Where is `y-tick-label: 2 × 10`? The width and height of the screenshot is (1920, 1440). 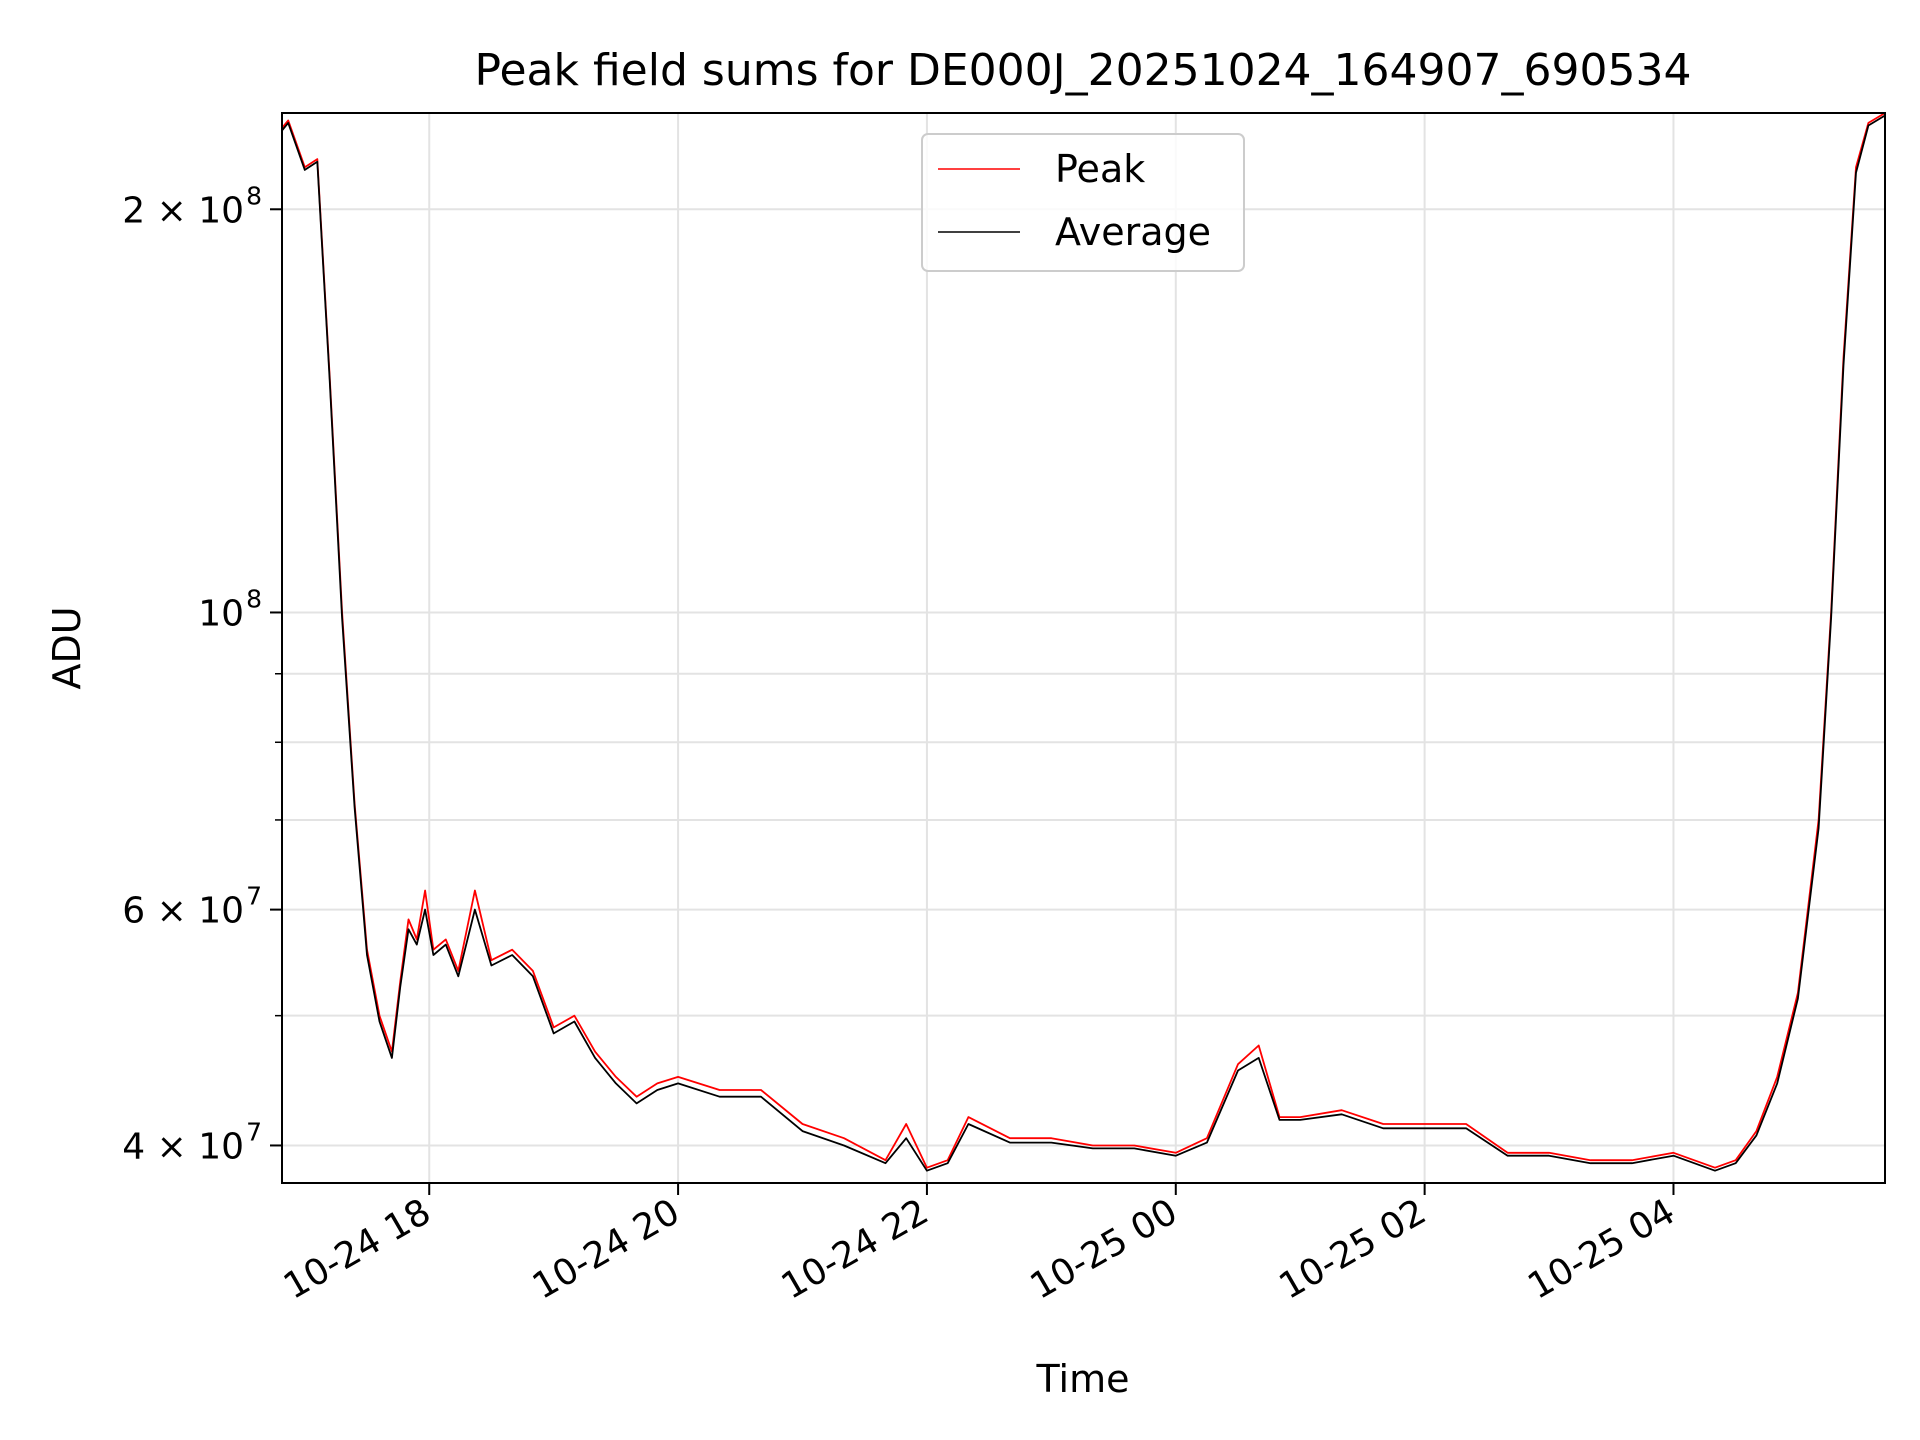
y-tick-label: 2 × 10 is located at coordinates (183, 210).